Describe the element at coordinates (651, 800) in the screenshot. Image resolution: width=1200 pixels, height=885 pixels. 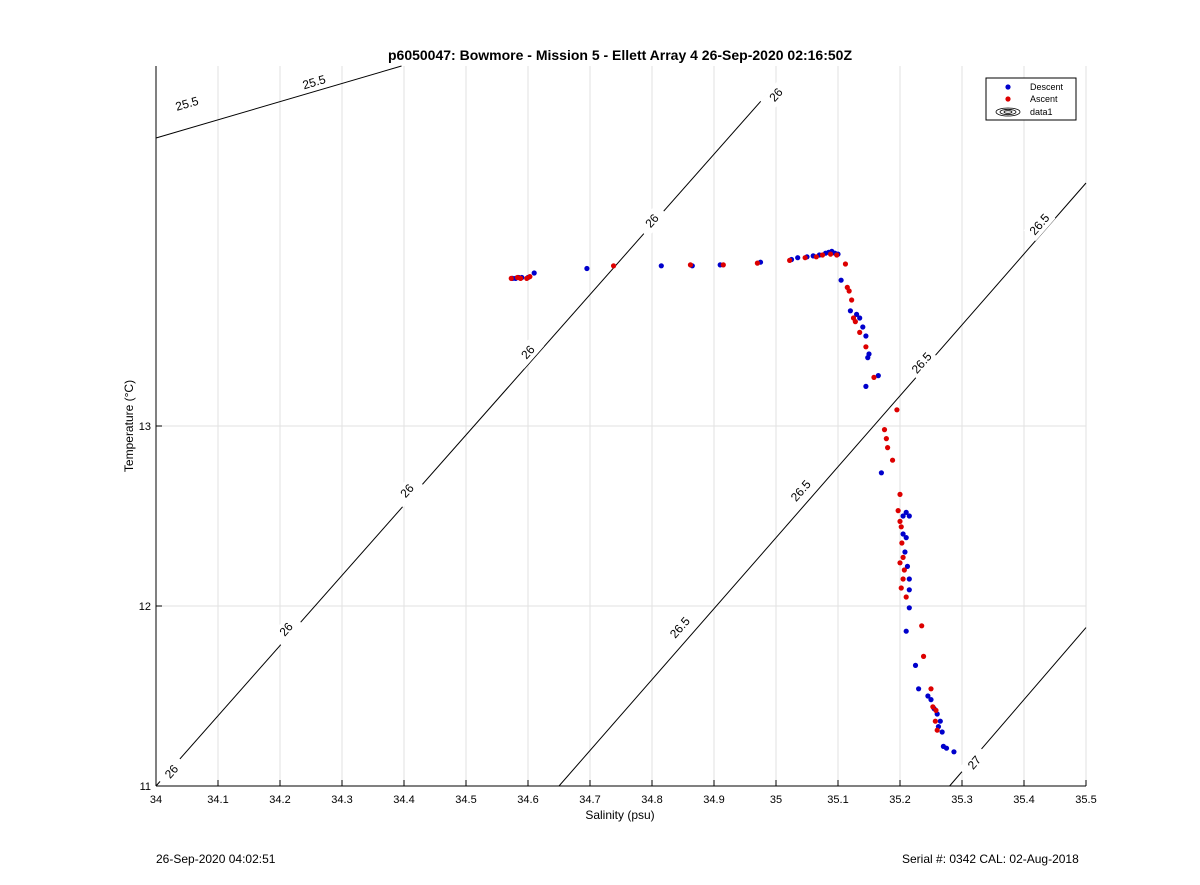
I see `x-tick-label: 34.8` at that location.